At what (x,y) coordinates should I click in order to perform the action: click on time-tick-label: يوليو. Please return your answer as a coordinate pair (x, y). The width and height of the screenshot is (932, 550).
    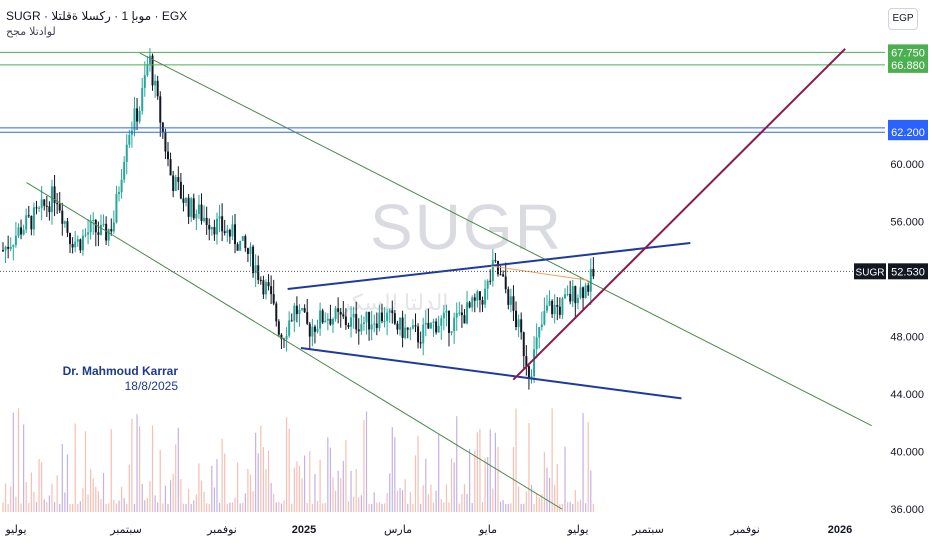
    Looking at the image, I should click on (15, 530).